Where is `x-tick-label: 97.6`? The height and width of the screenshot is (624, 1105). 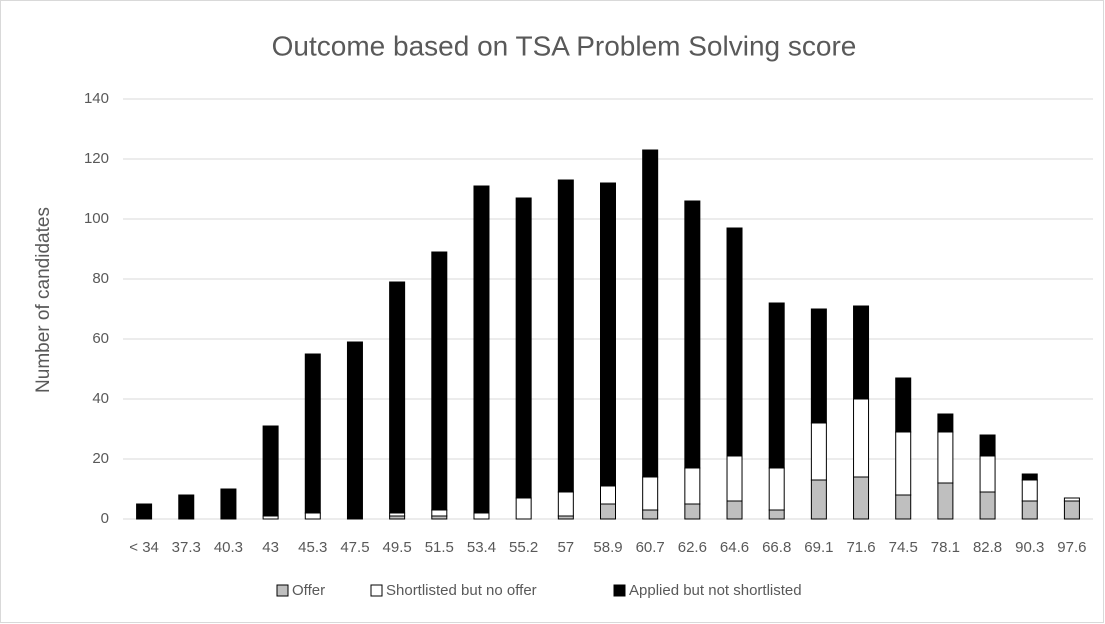 x-tick-label: 97.6 is located at coordinates (1071, 547).